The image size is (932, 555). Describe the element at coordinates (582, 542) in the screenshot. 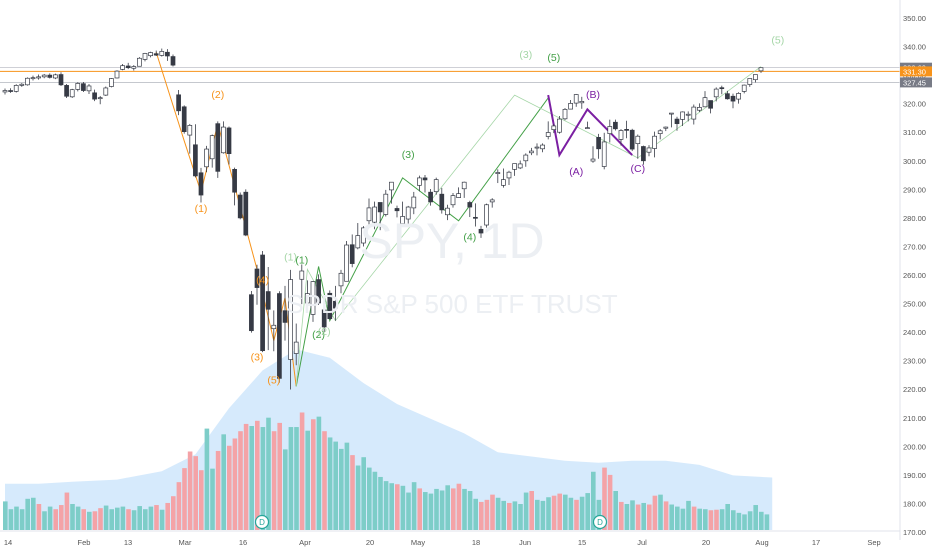

I see `time-tick-label: 15` at that location.